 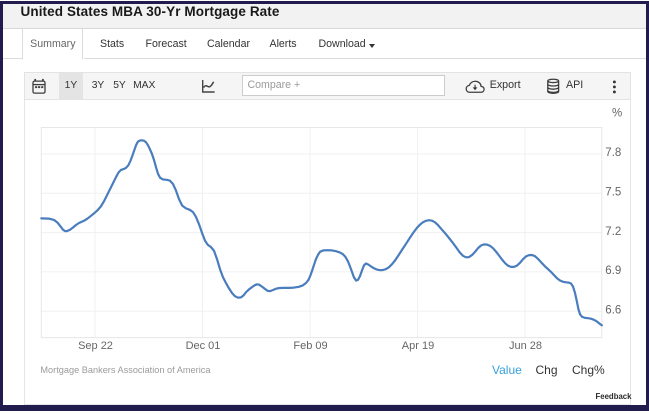 I want to click on svg-text: 6.9, so click(x=613, y=271).